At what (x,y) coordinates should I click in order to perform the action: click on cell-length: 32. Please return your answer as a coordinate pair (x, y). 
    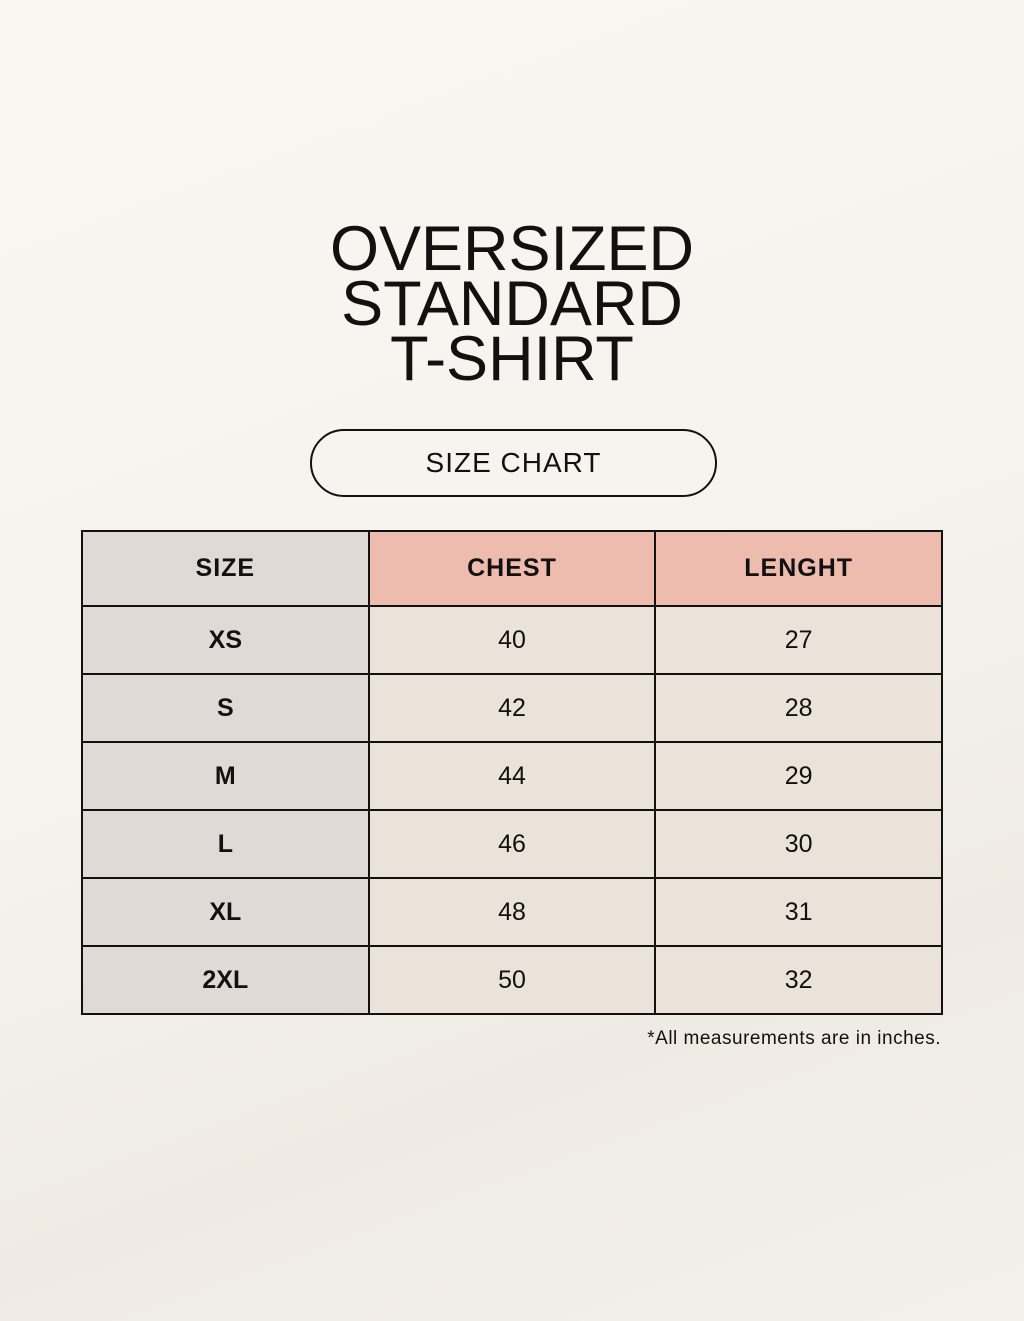
    Looking at the image, I should click on (798, 980).